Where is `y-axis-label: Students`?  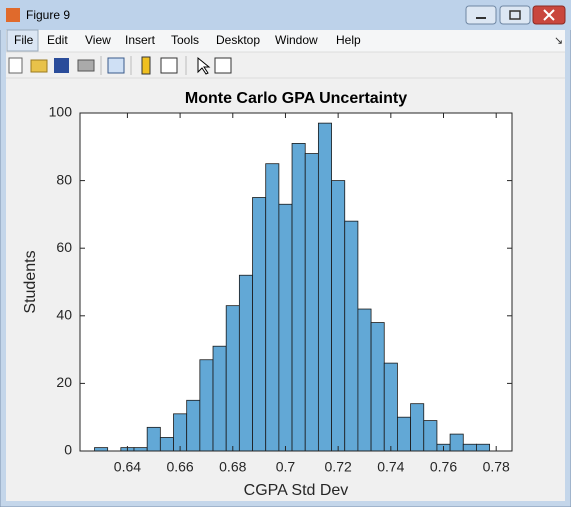
y-axis-label: Students is located at coordinates (30, 281).